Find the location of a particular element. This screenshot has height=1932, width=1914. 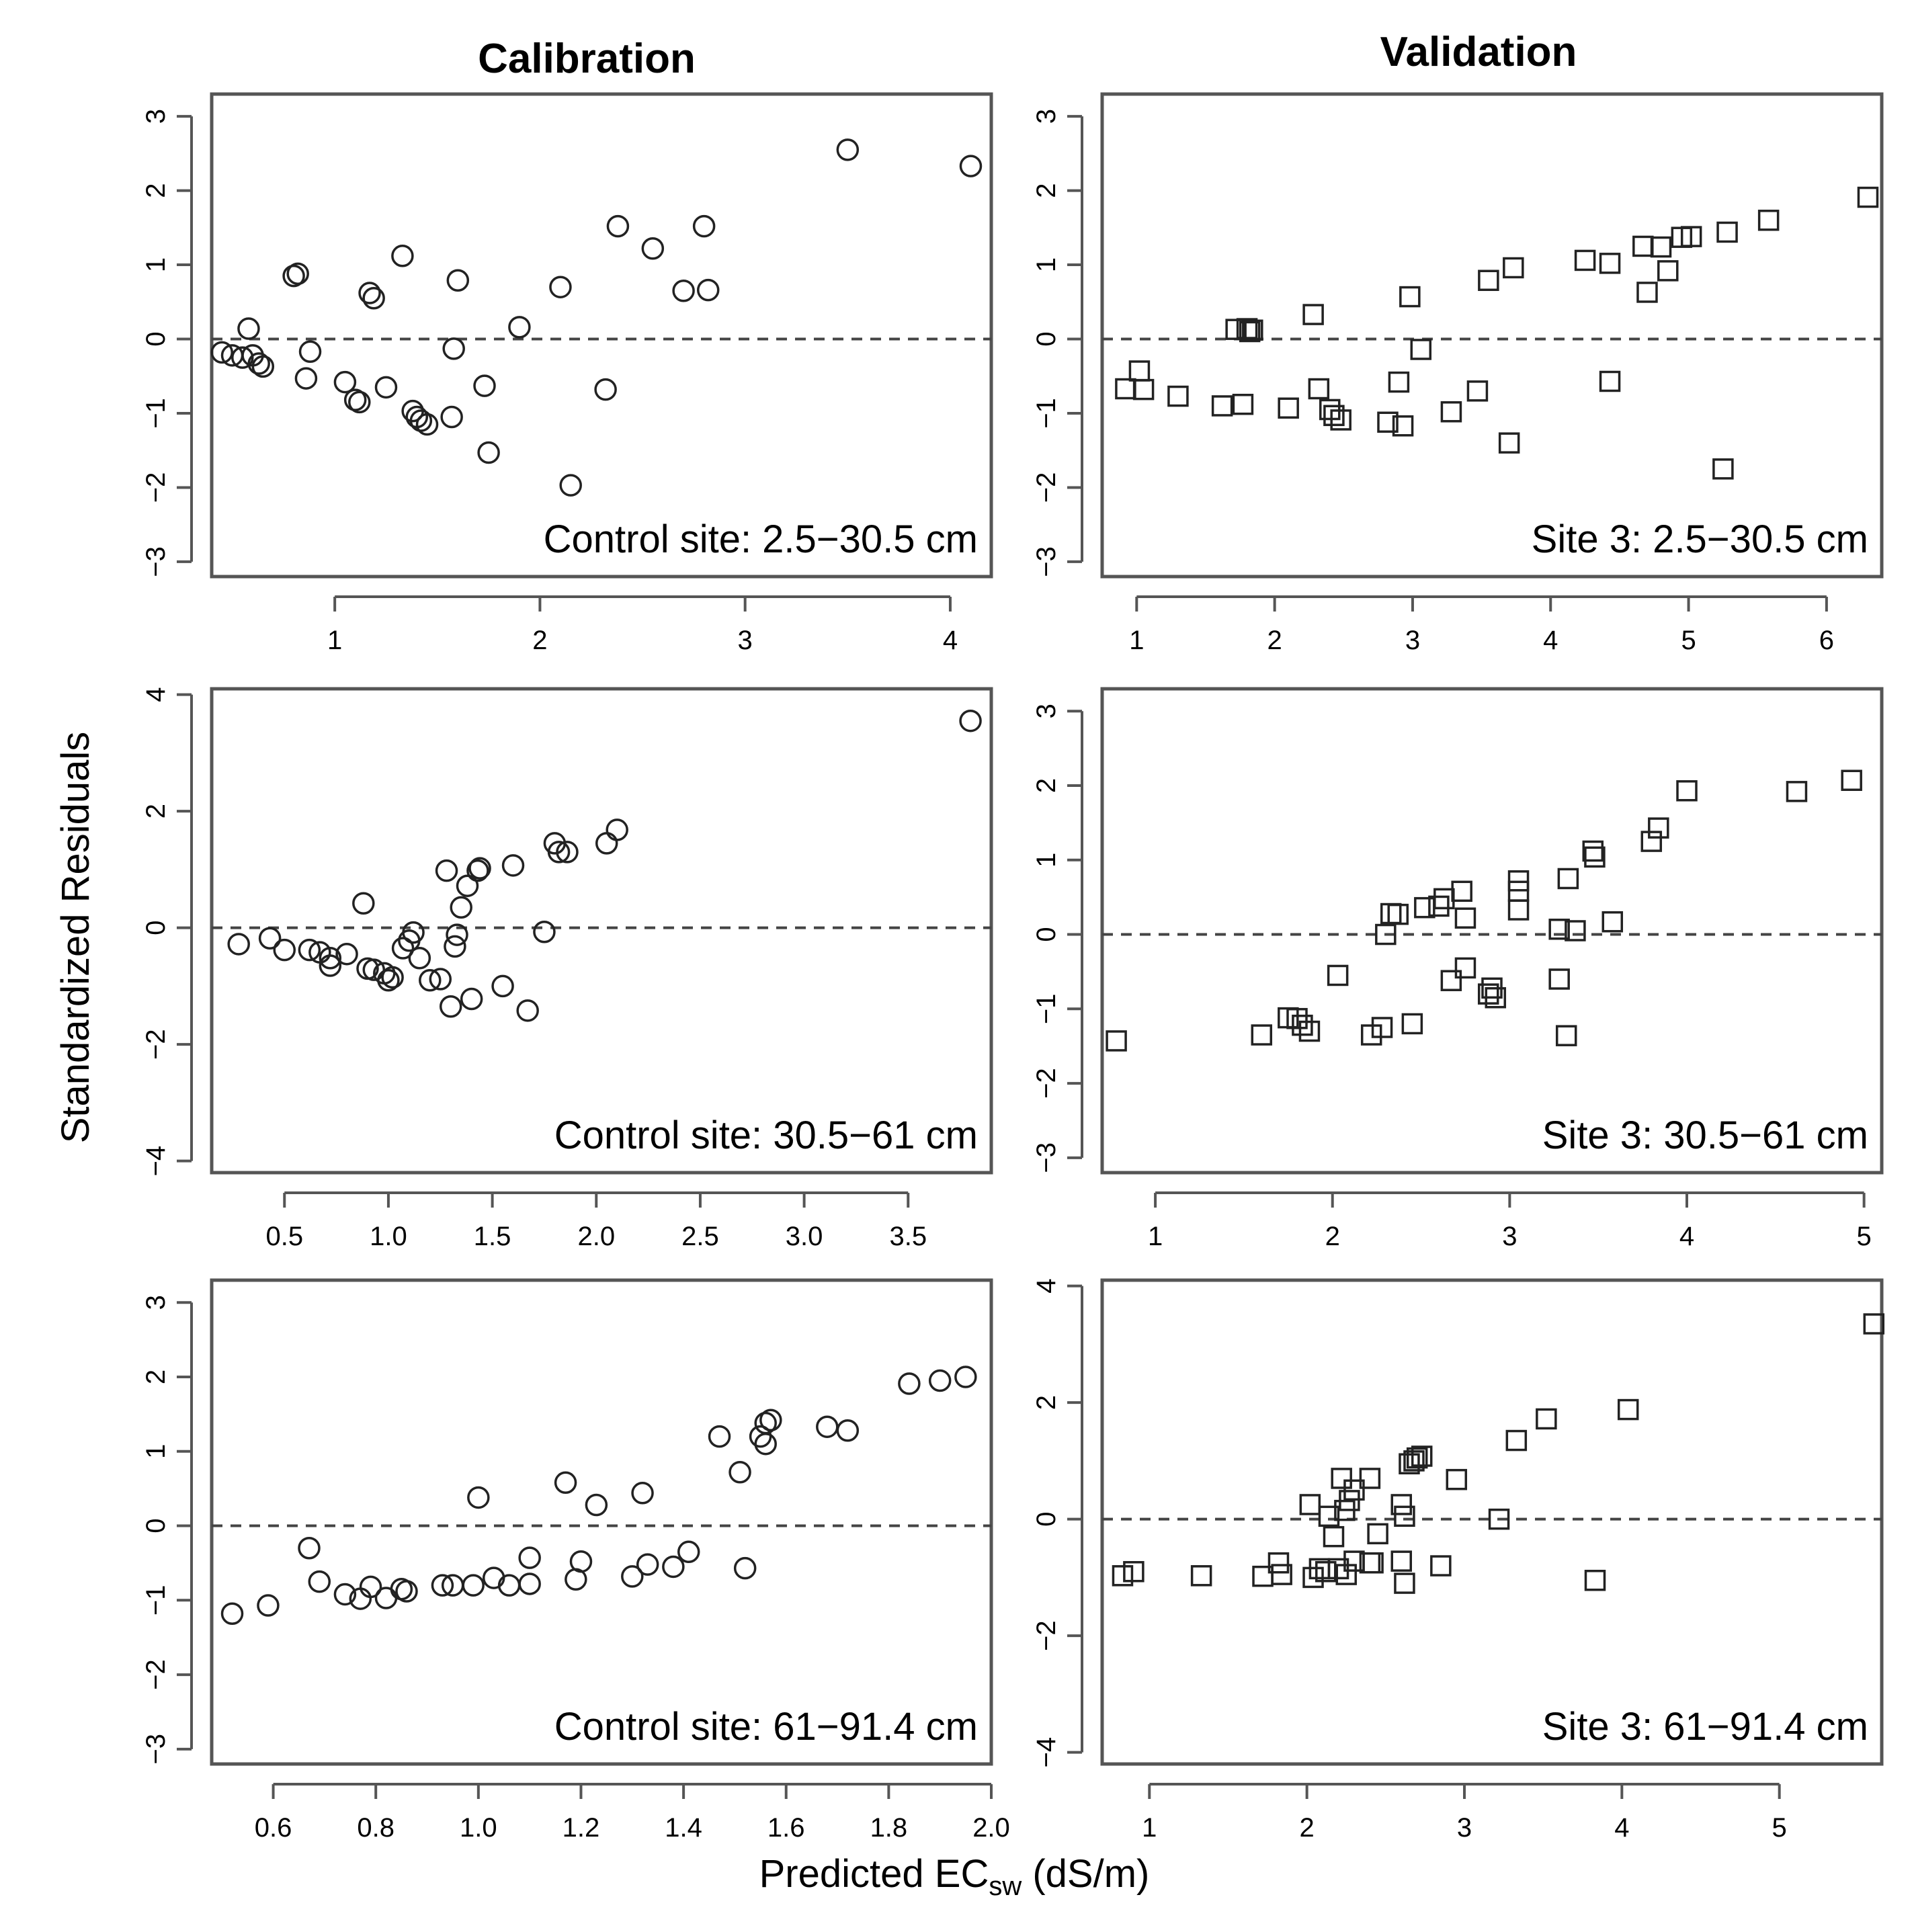

x-tick-label: 3.5 is located at coordinates (908, 1236).